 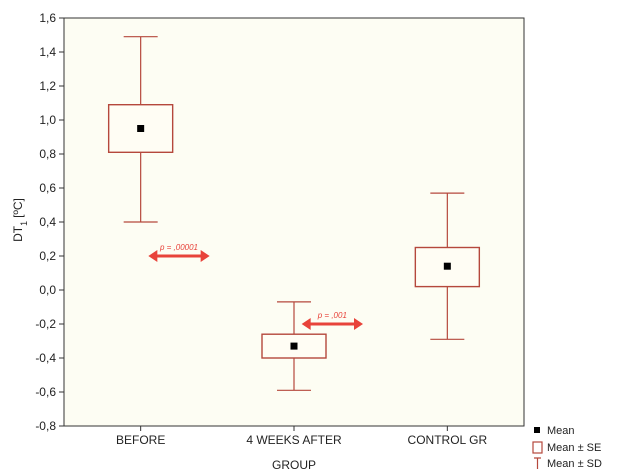 I want to click on x-tick-label: 4 WEEKS AFTER, so click(x=294, y=440).